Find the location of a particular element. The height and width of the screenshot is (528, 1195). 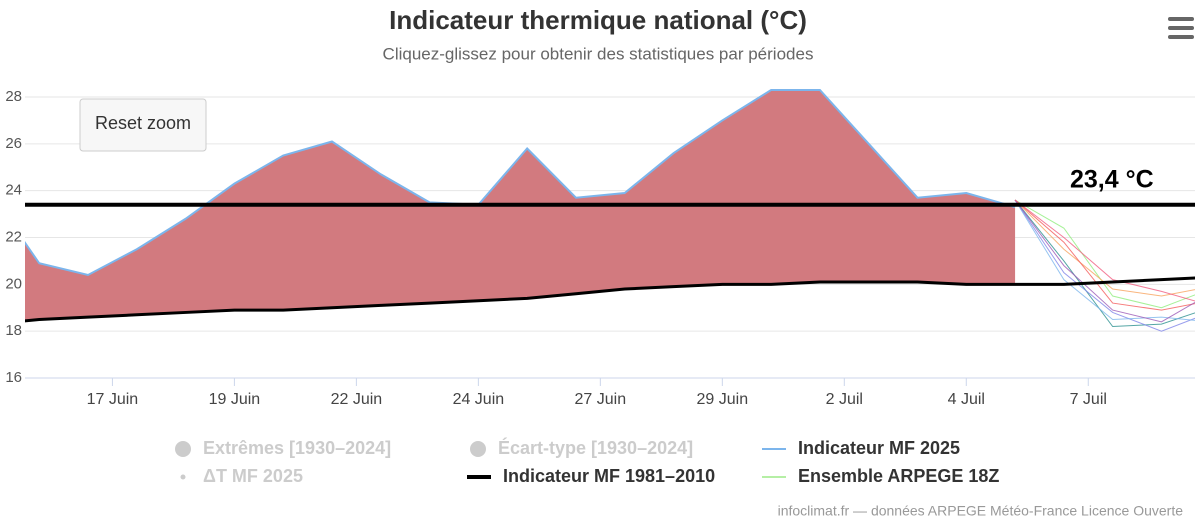

x-tick-label: 2 Juil is located at coordinates (844, 399).